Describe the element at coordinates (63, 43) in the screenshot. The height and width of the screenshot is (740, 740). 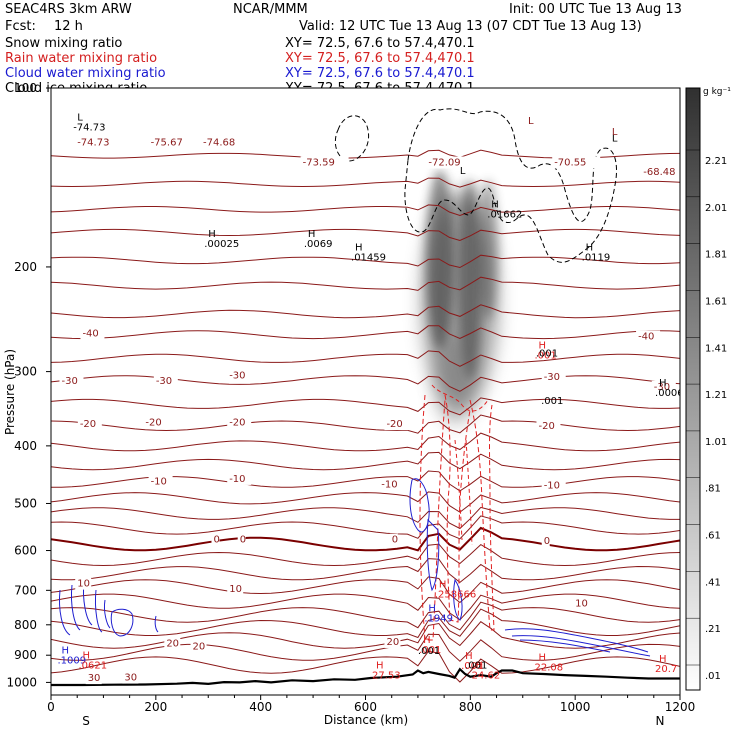
I see `field-snow-name: Snow mixing ratio` at that location.